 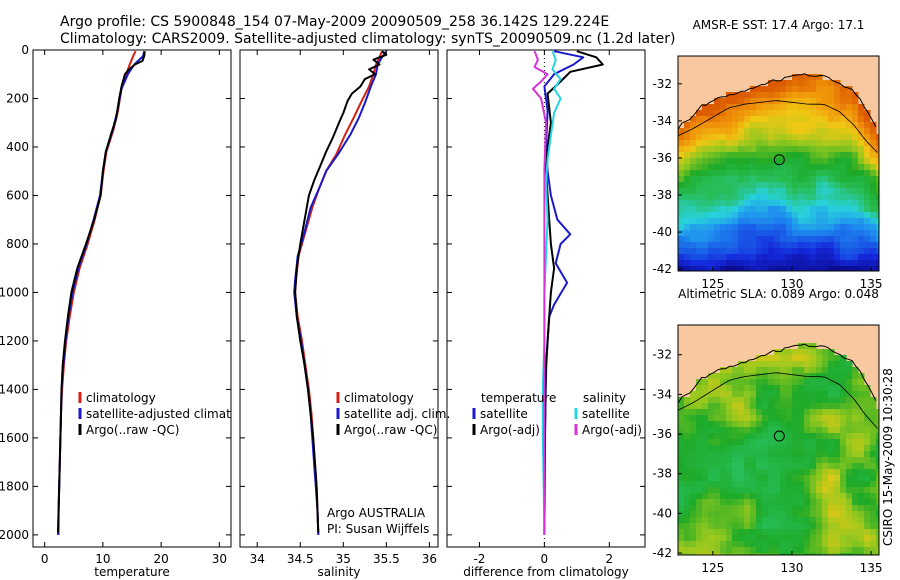 What do you see at coordinates (662, 121) in the screenshot?
I see `map-y-tick-label: -34` at bounding box center [662, 121].